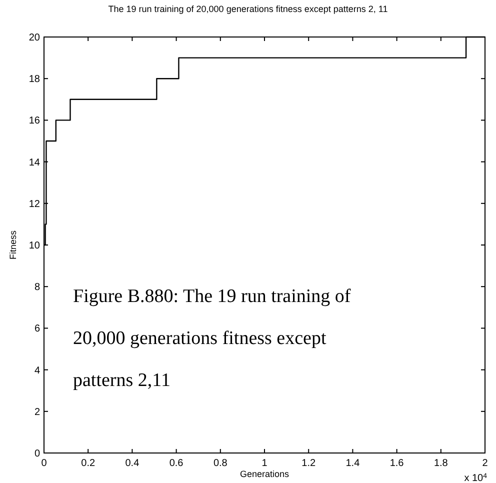 This screenshot has width=496, height=483. I want to click on x-tick-label: 1.2, so click(309, 463).